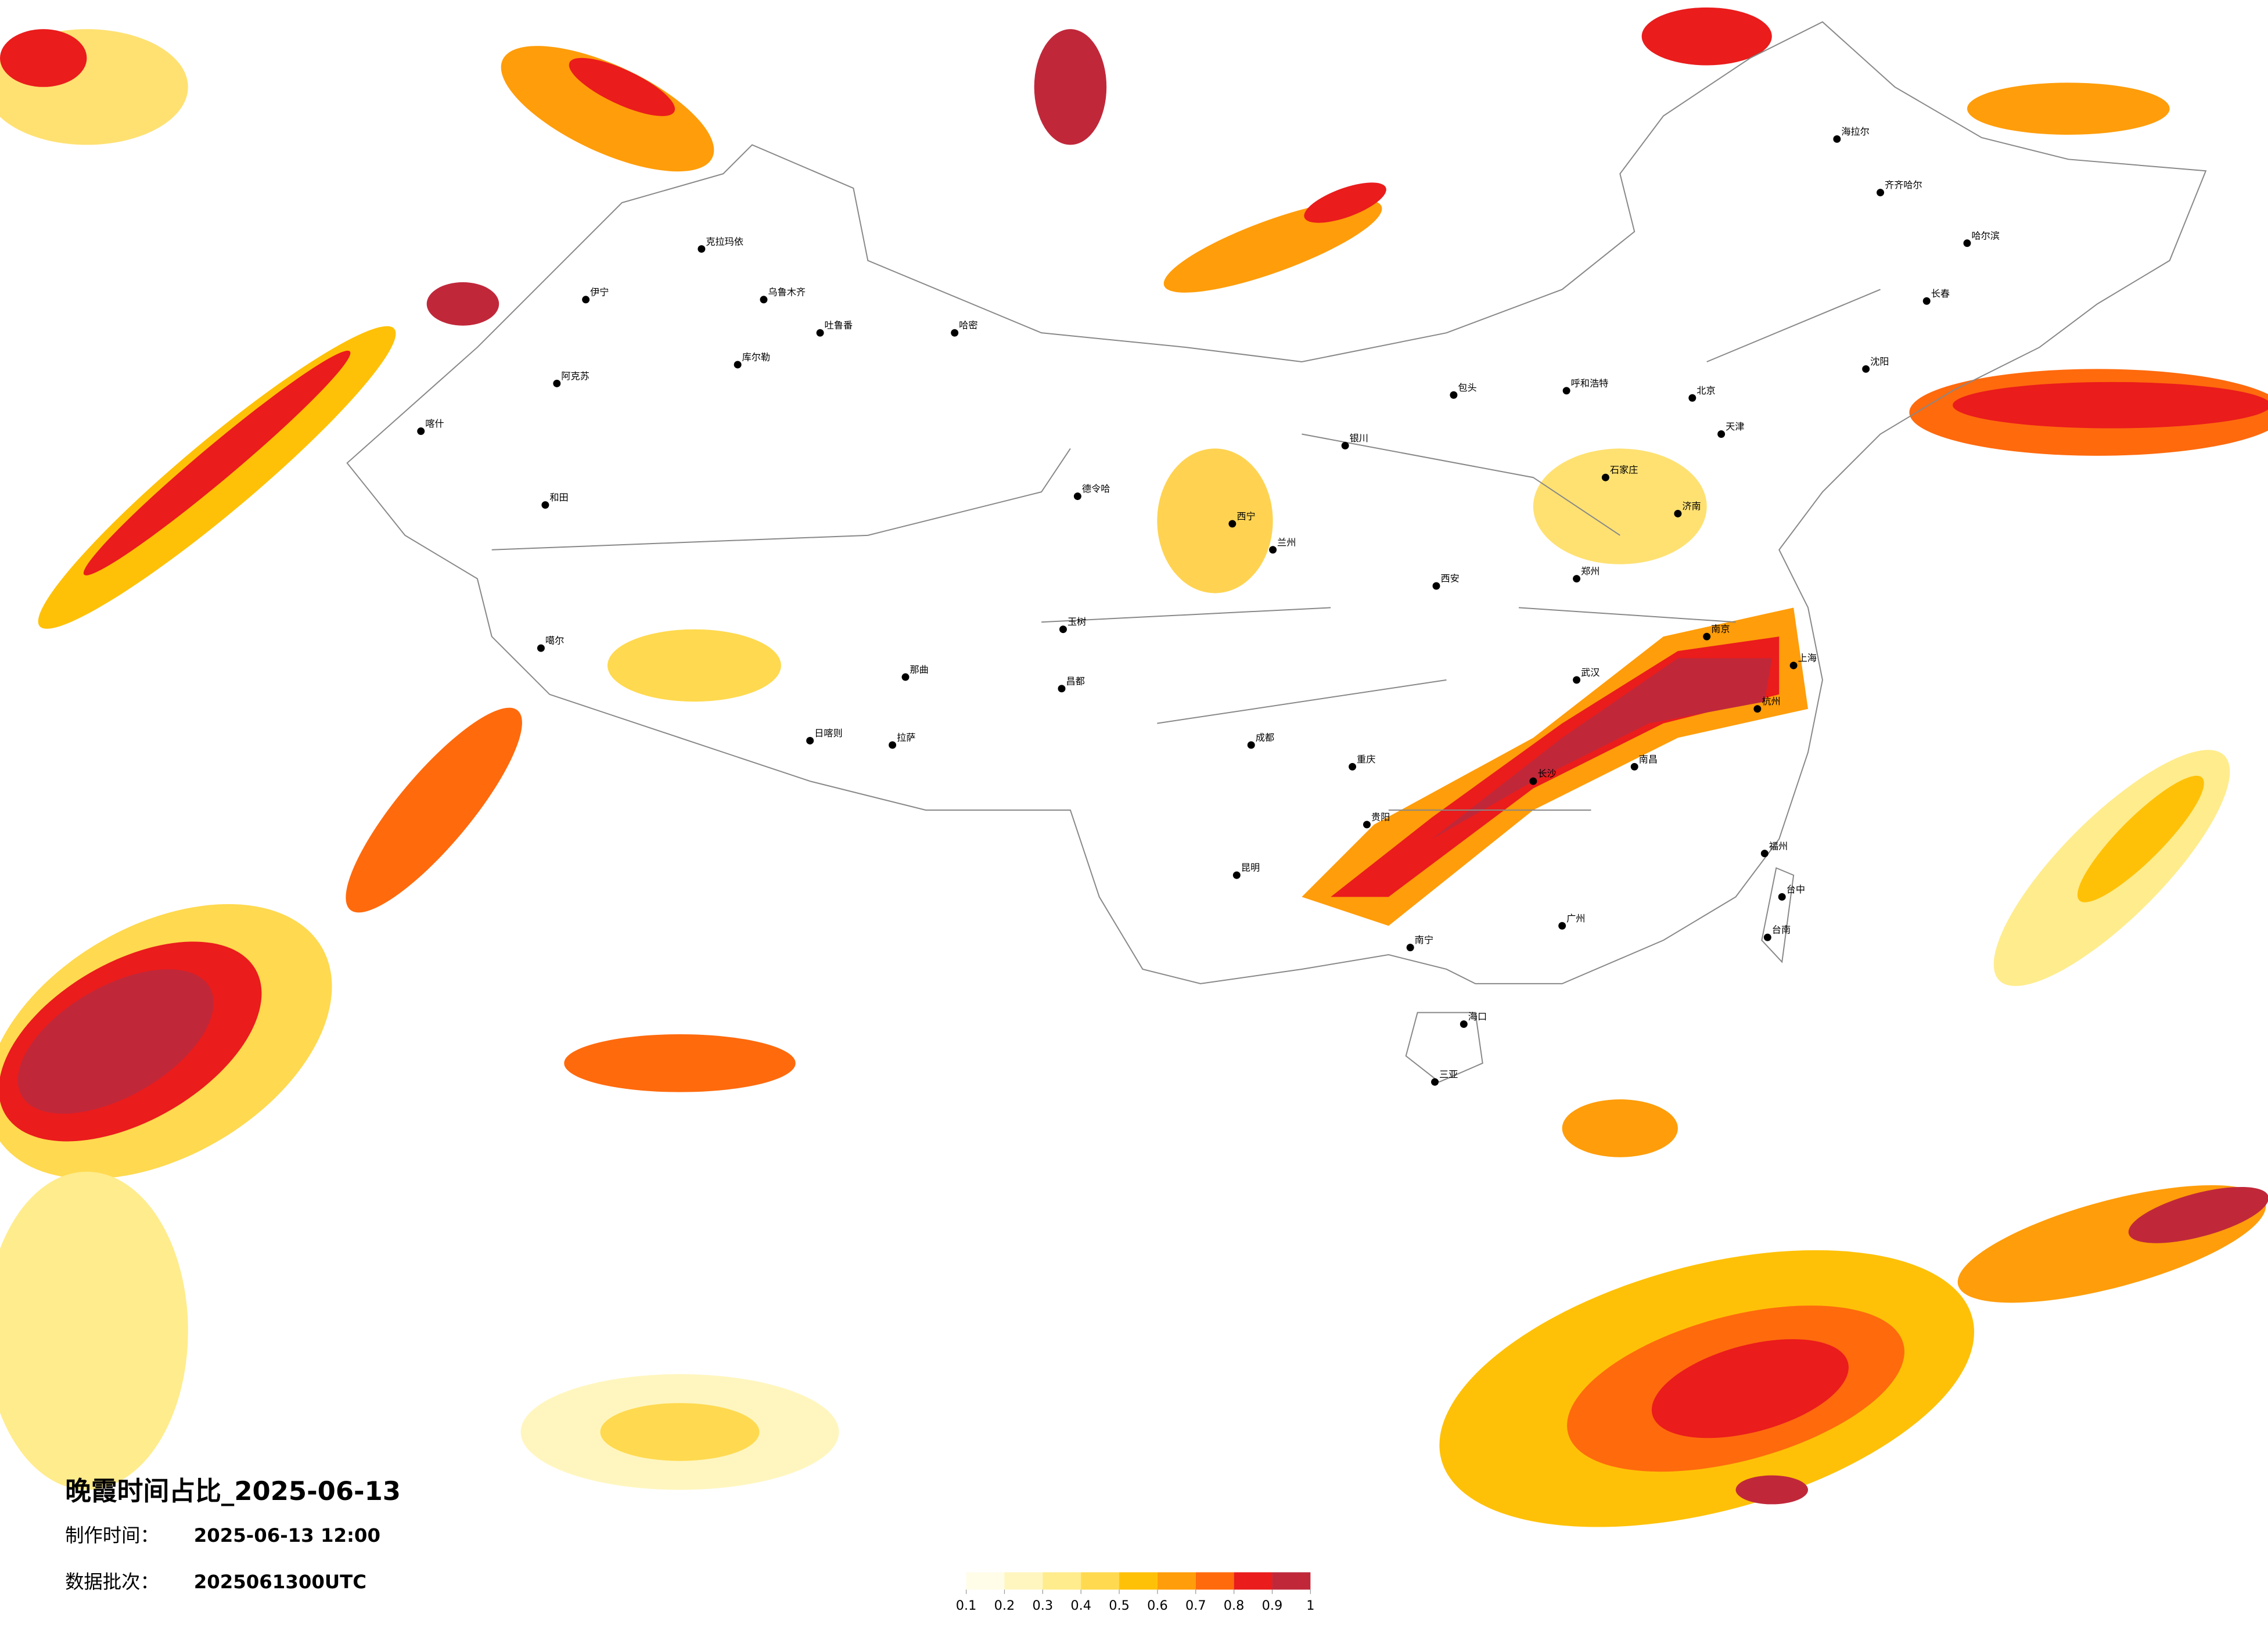 The image size is (2268, 1626). What do you see at coordinates (1771, 701) in the screenshot?
I see `city-label: 杭州` at bounding box center [1771, 701].